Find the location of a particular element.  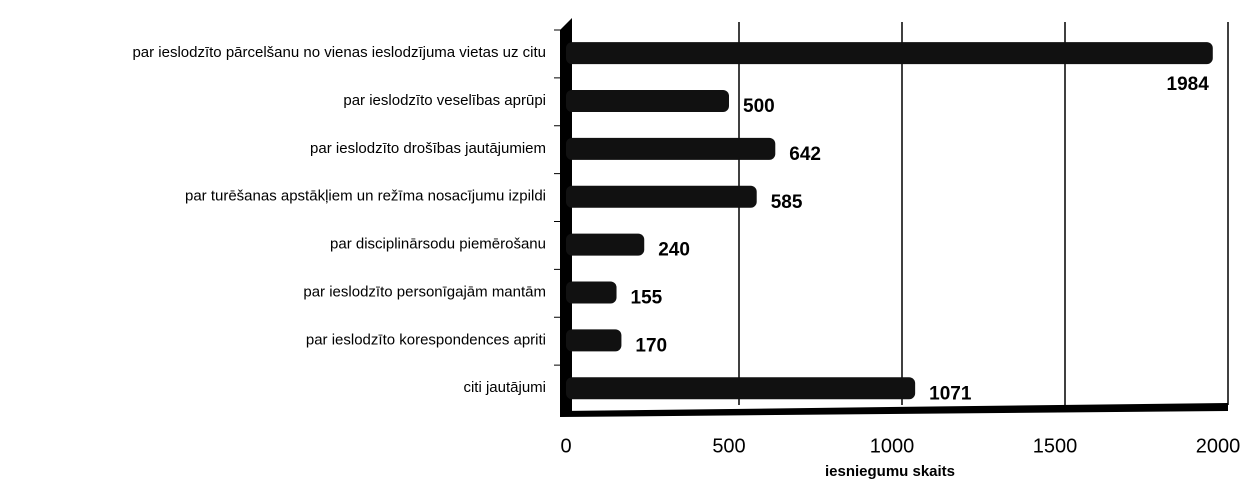

x-axis-label: iesniegumu skaits is located at coordinates (890, 471).